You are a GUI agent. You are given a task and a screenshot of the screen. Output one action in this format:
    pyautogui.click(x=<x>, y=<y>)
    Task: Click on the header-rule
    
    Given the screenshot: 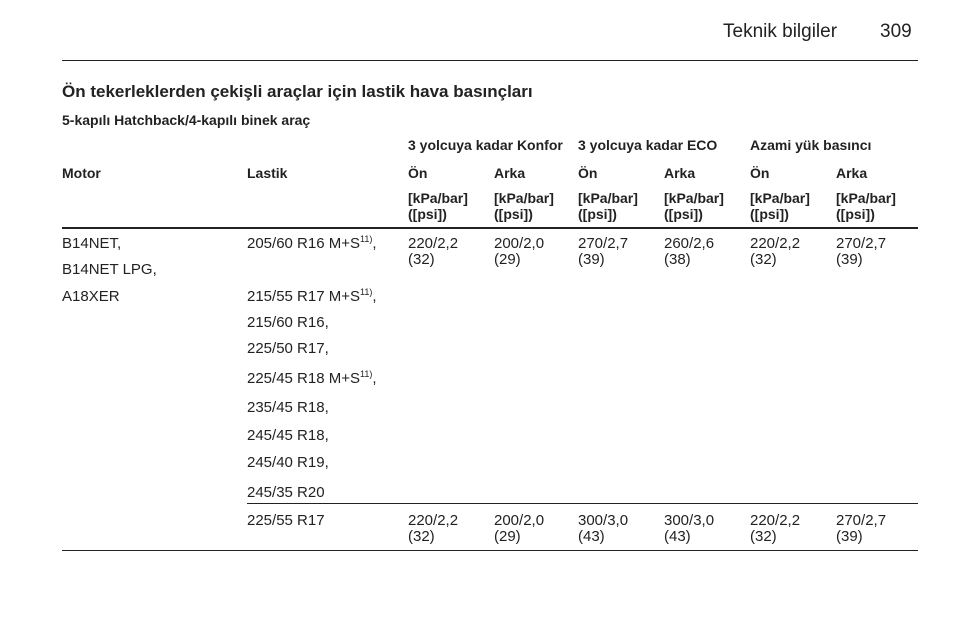 What is the action you would take?
    pyautogui.click(x=490, y=60)
    